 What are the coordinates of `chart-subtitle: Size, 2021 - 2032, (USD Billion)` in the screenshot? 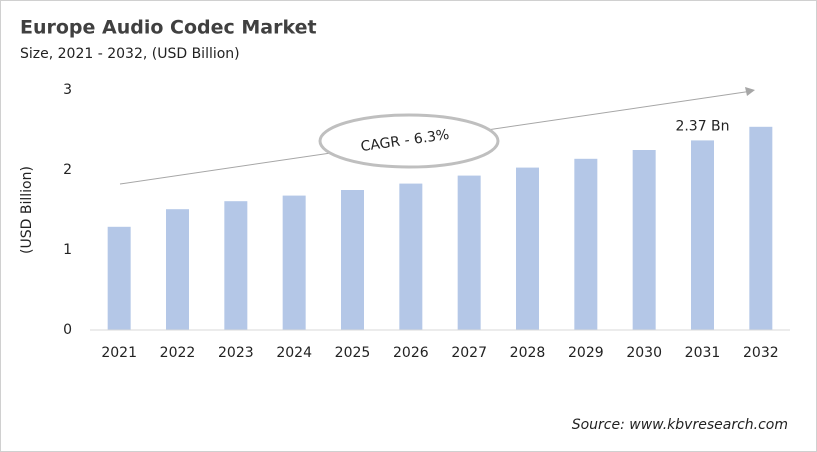 It's located at (130, 54).